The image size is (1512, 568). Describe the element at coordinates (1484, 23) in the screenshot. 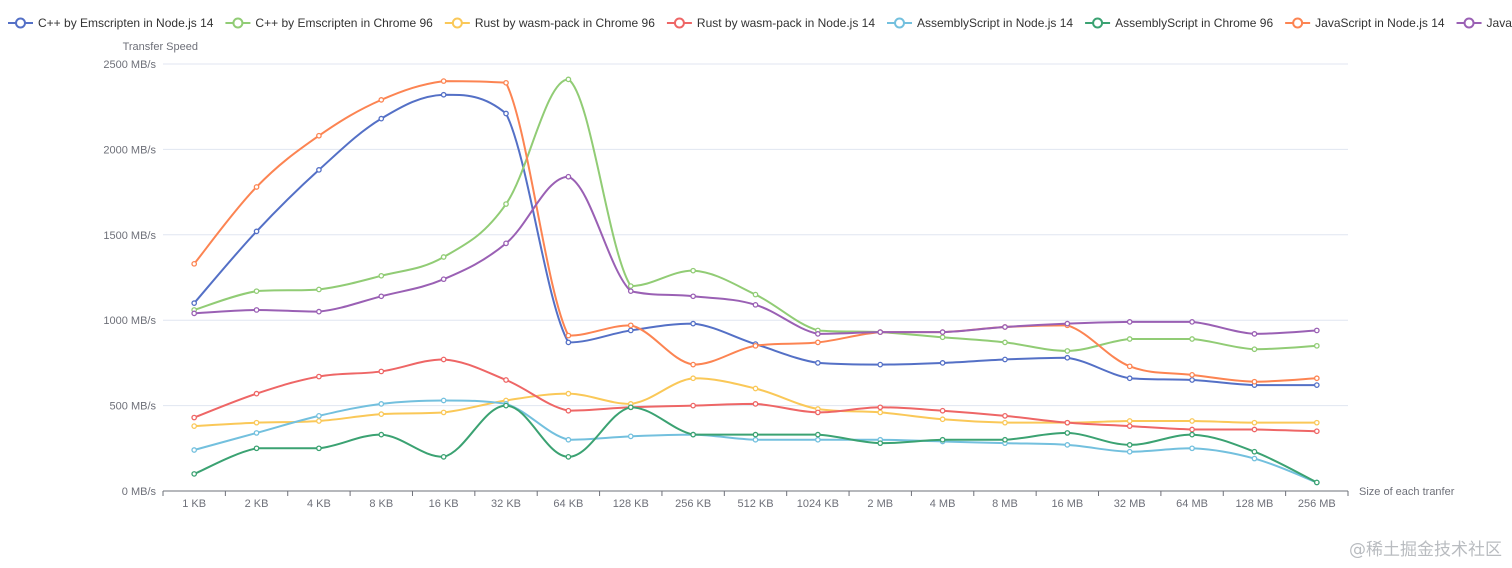

I see `legend-item: JavaScript in Chrome 96` at that location.